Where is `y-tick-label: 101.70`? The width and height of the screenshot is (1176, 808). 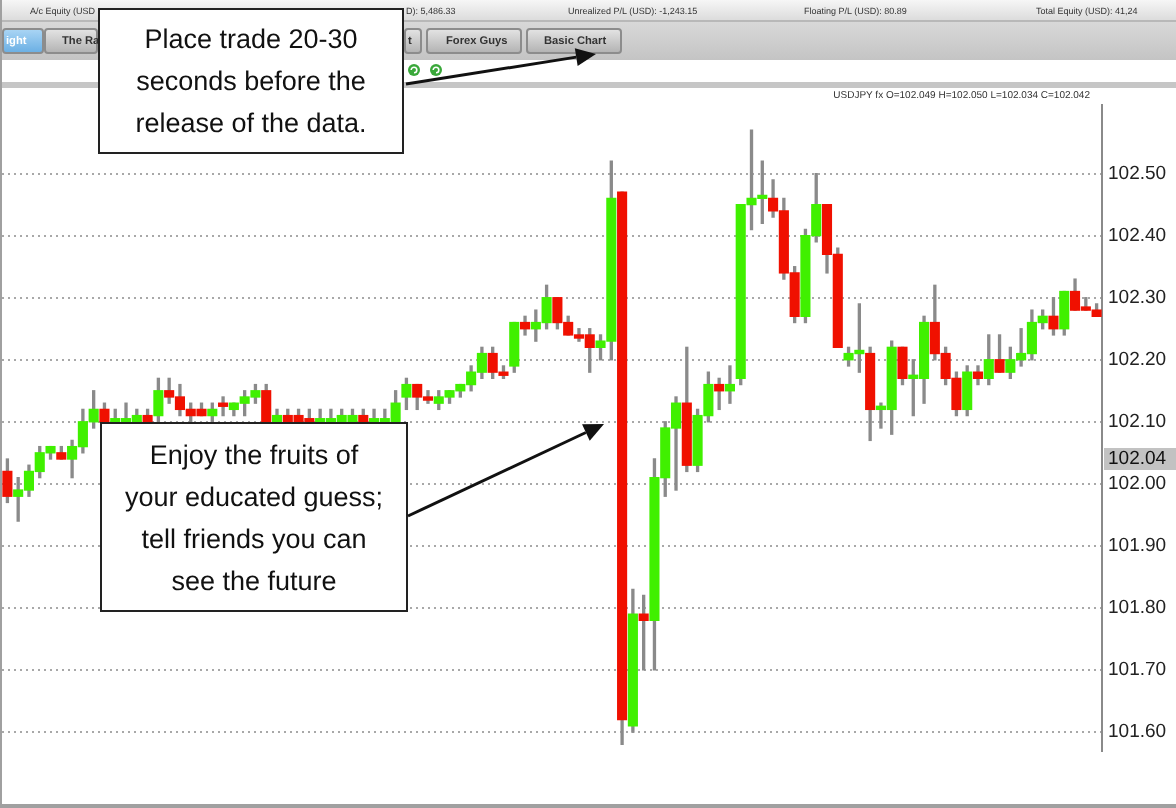
y-tick-label: 101.70 is located at coordinates (1137, 670).